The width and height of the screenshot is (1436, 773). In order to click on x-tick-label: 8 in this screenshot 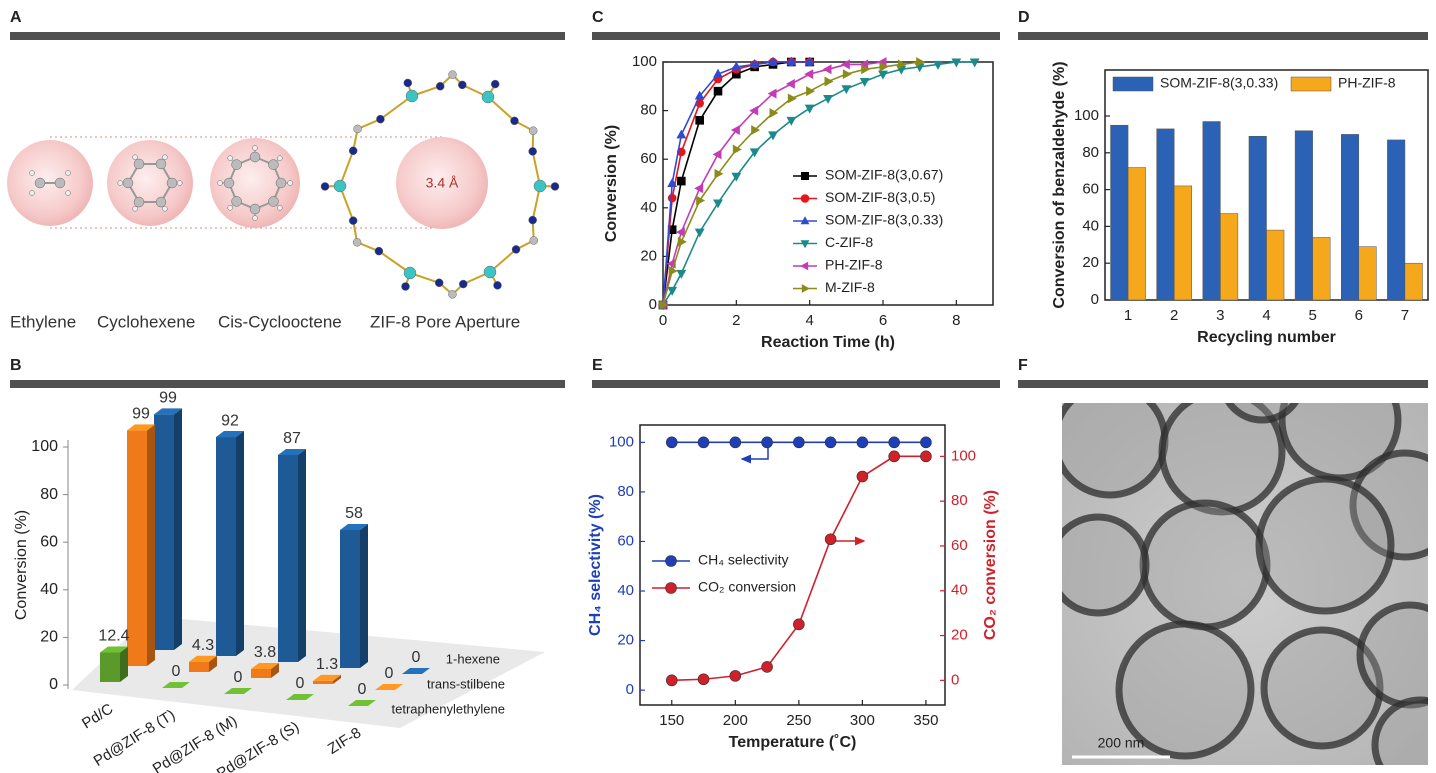, I will do `click(956, 320)`.